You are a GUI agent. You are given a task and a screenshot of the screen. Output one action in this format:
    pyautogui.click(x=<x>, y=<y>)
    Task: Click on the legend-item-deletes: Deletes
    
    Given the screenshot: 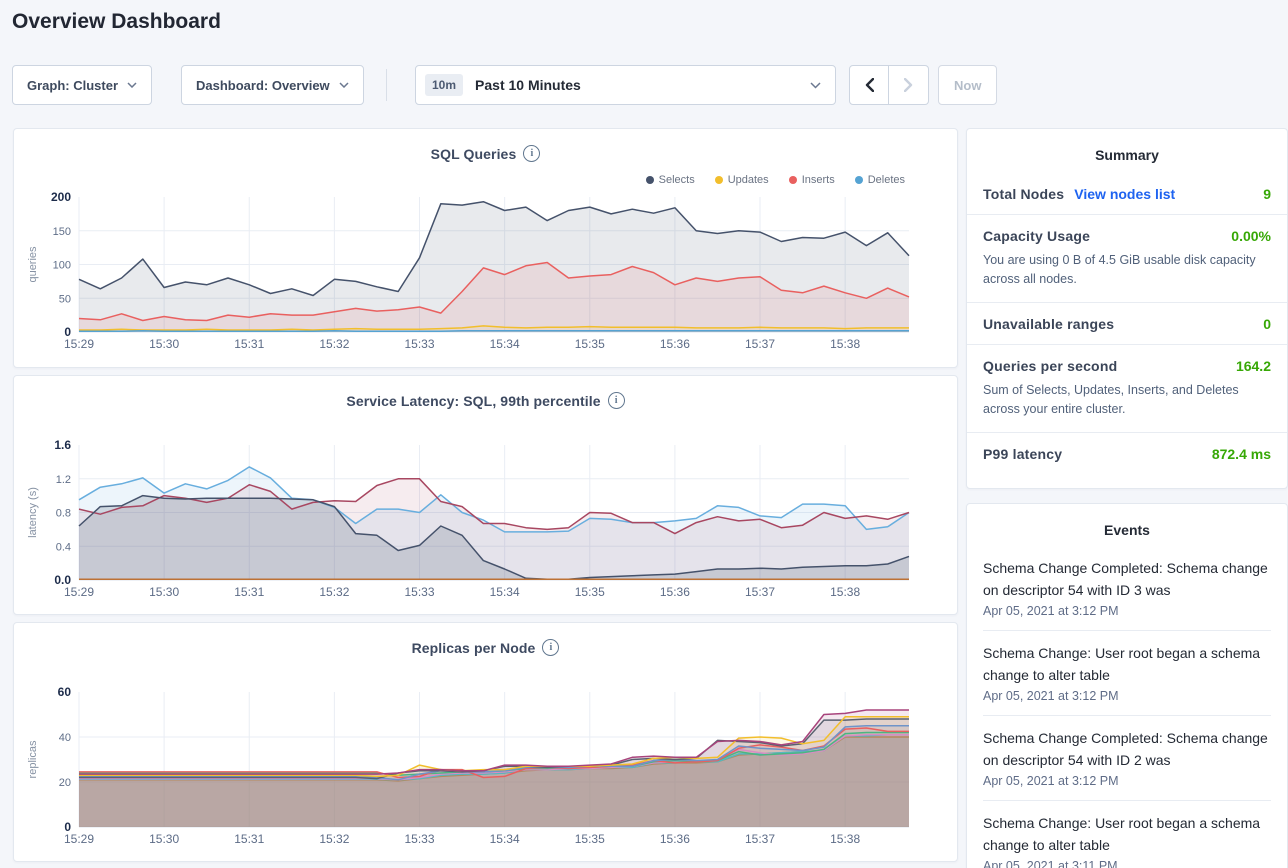 What is the action you would take?
    pyautogui.click(x=879, y=180)
    